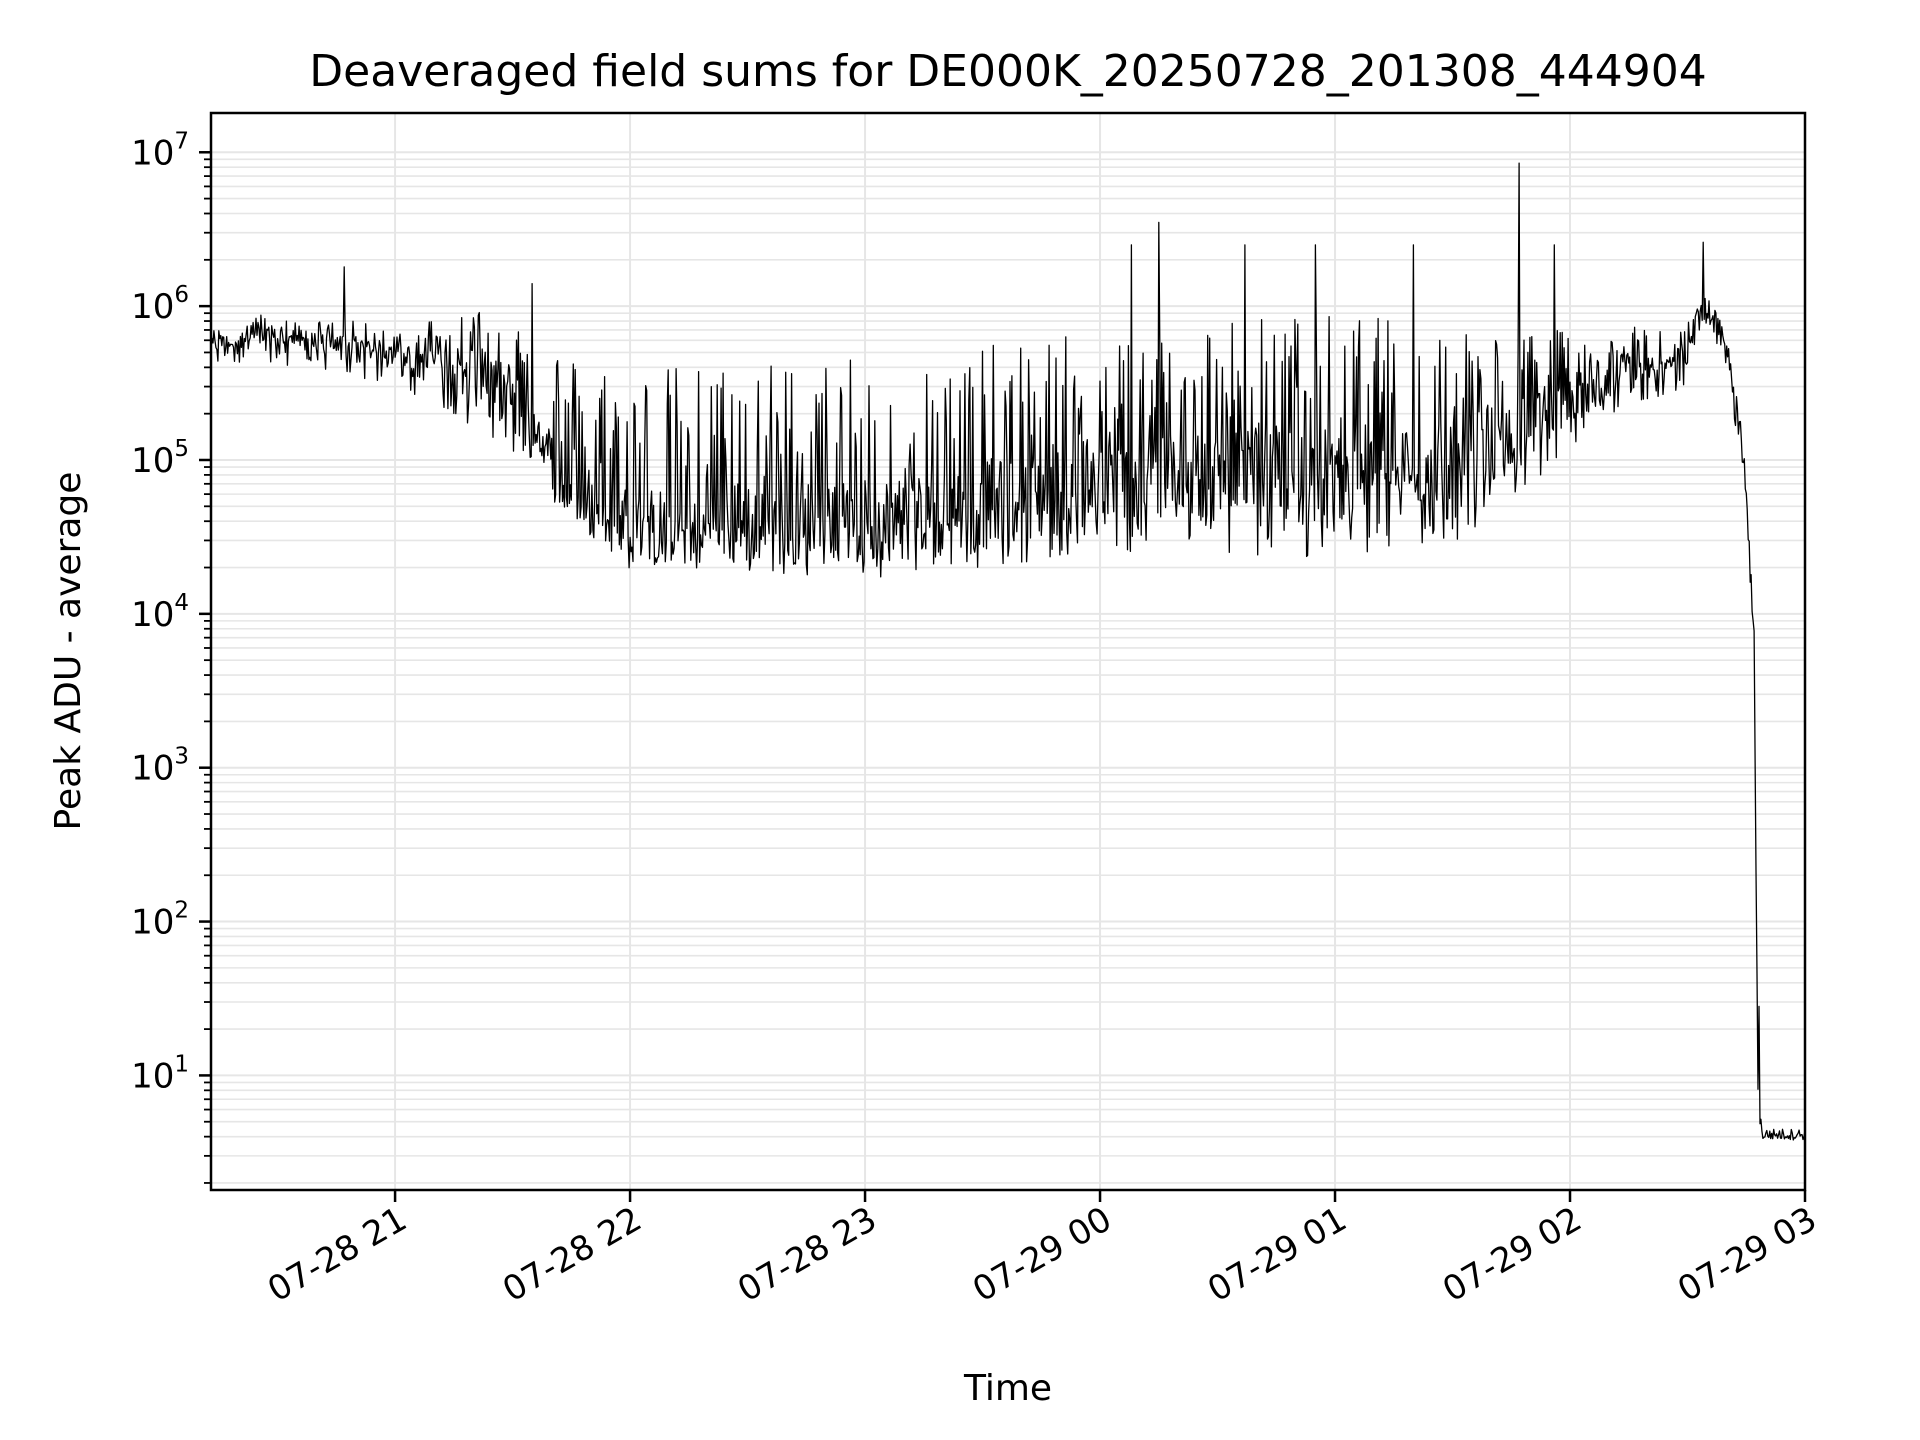 The height and width of the screenshot is (1440, 1920). I want to click on y-tick-label: 10⁴, so click(160, 612).